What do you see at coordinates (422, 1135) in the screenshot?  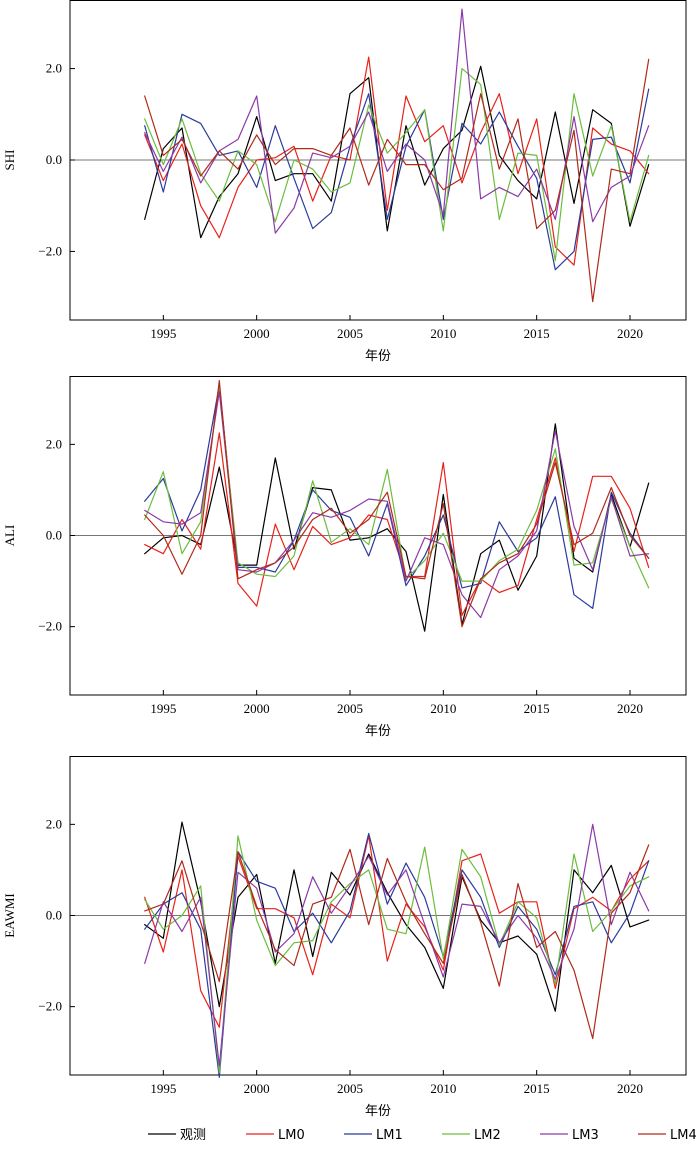 I see `legend: 观测 LM0 LM1 LM2 LM3 LM4` at bounding box center [422, 1135].